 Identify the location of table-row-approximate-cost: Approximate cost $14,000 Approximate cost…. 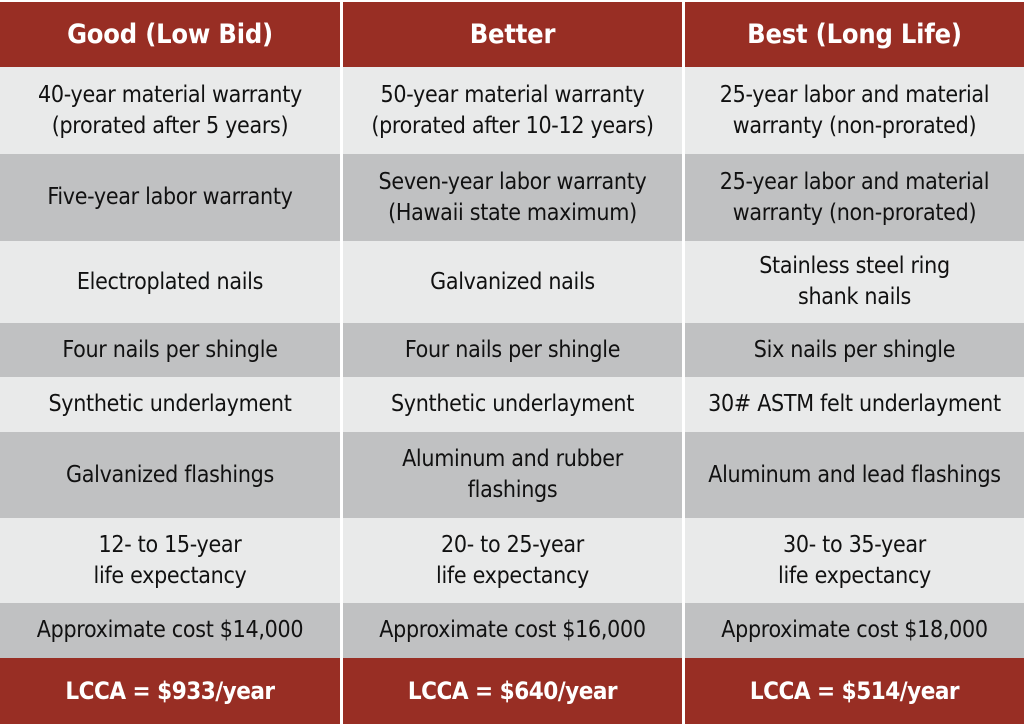
(512, 630).